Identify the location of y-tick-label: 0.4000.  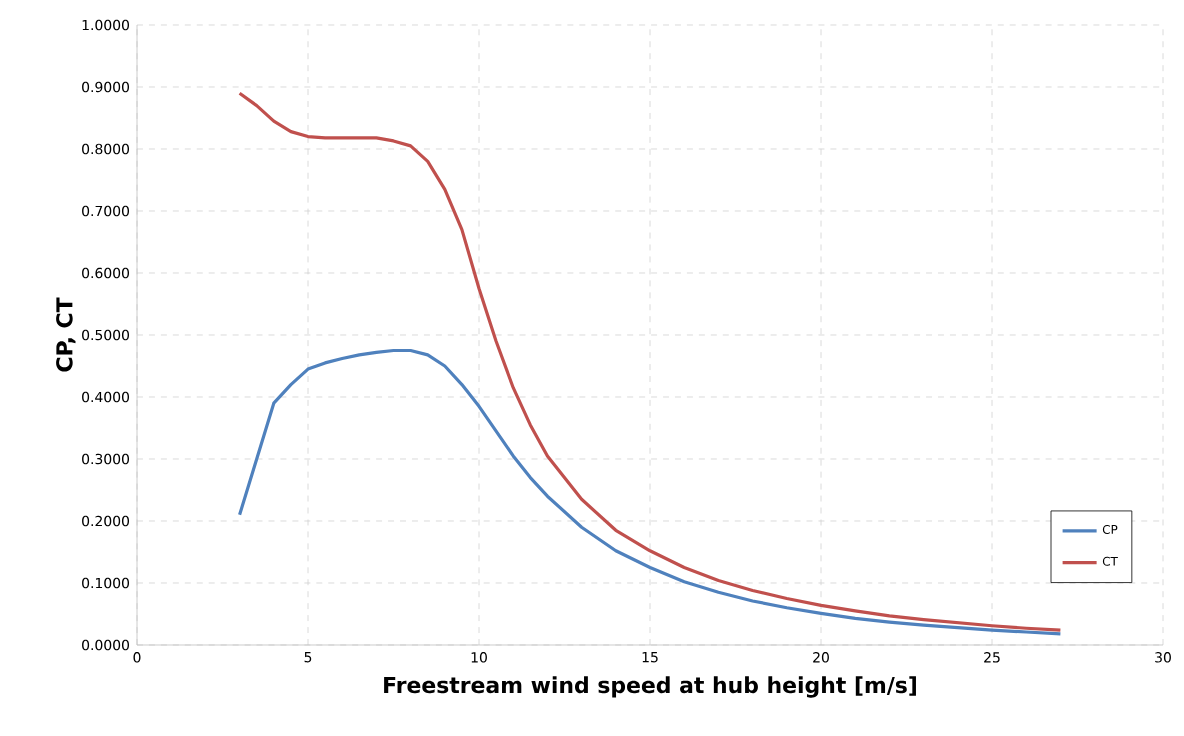
(106, 397).